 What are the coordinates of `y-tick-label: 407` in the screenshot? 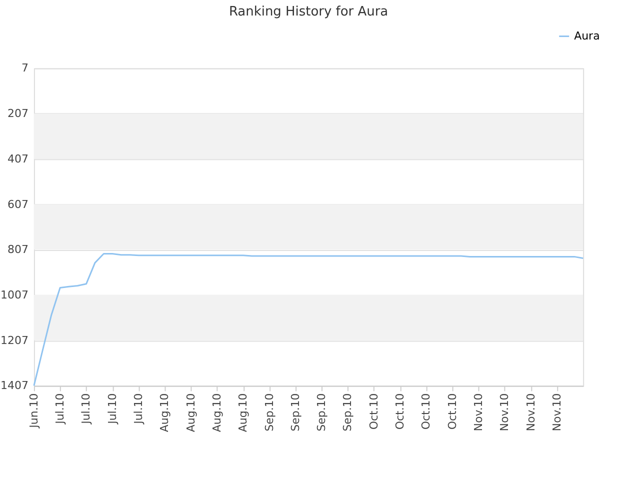 It's located at (18, 159).